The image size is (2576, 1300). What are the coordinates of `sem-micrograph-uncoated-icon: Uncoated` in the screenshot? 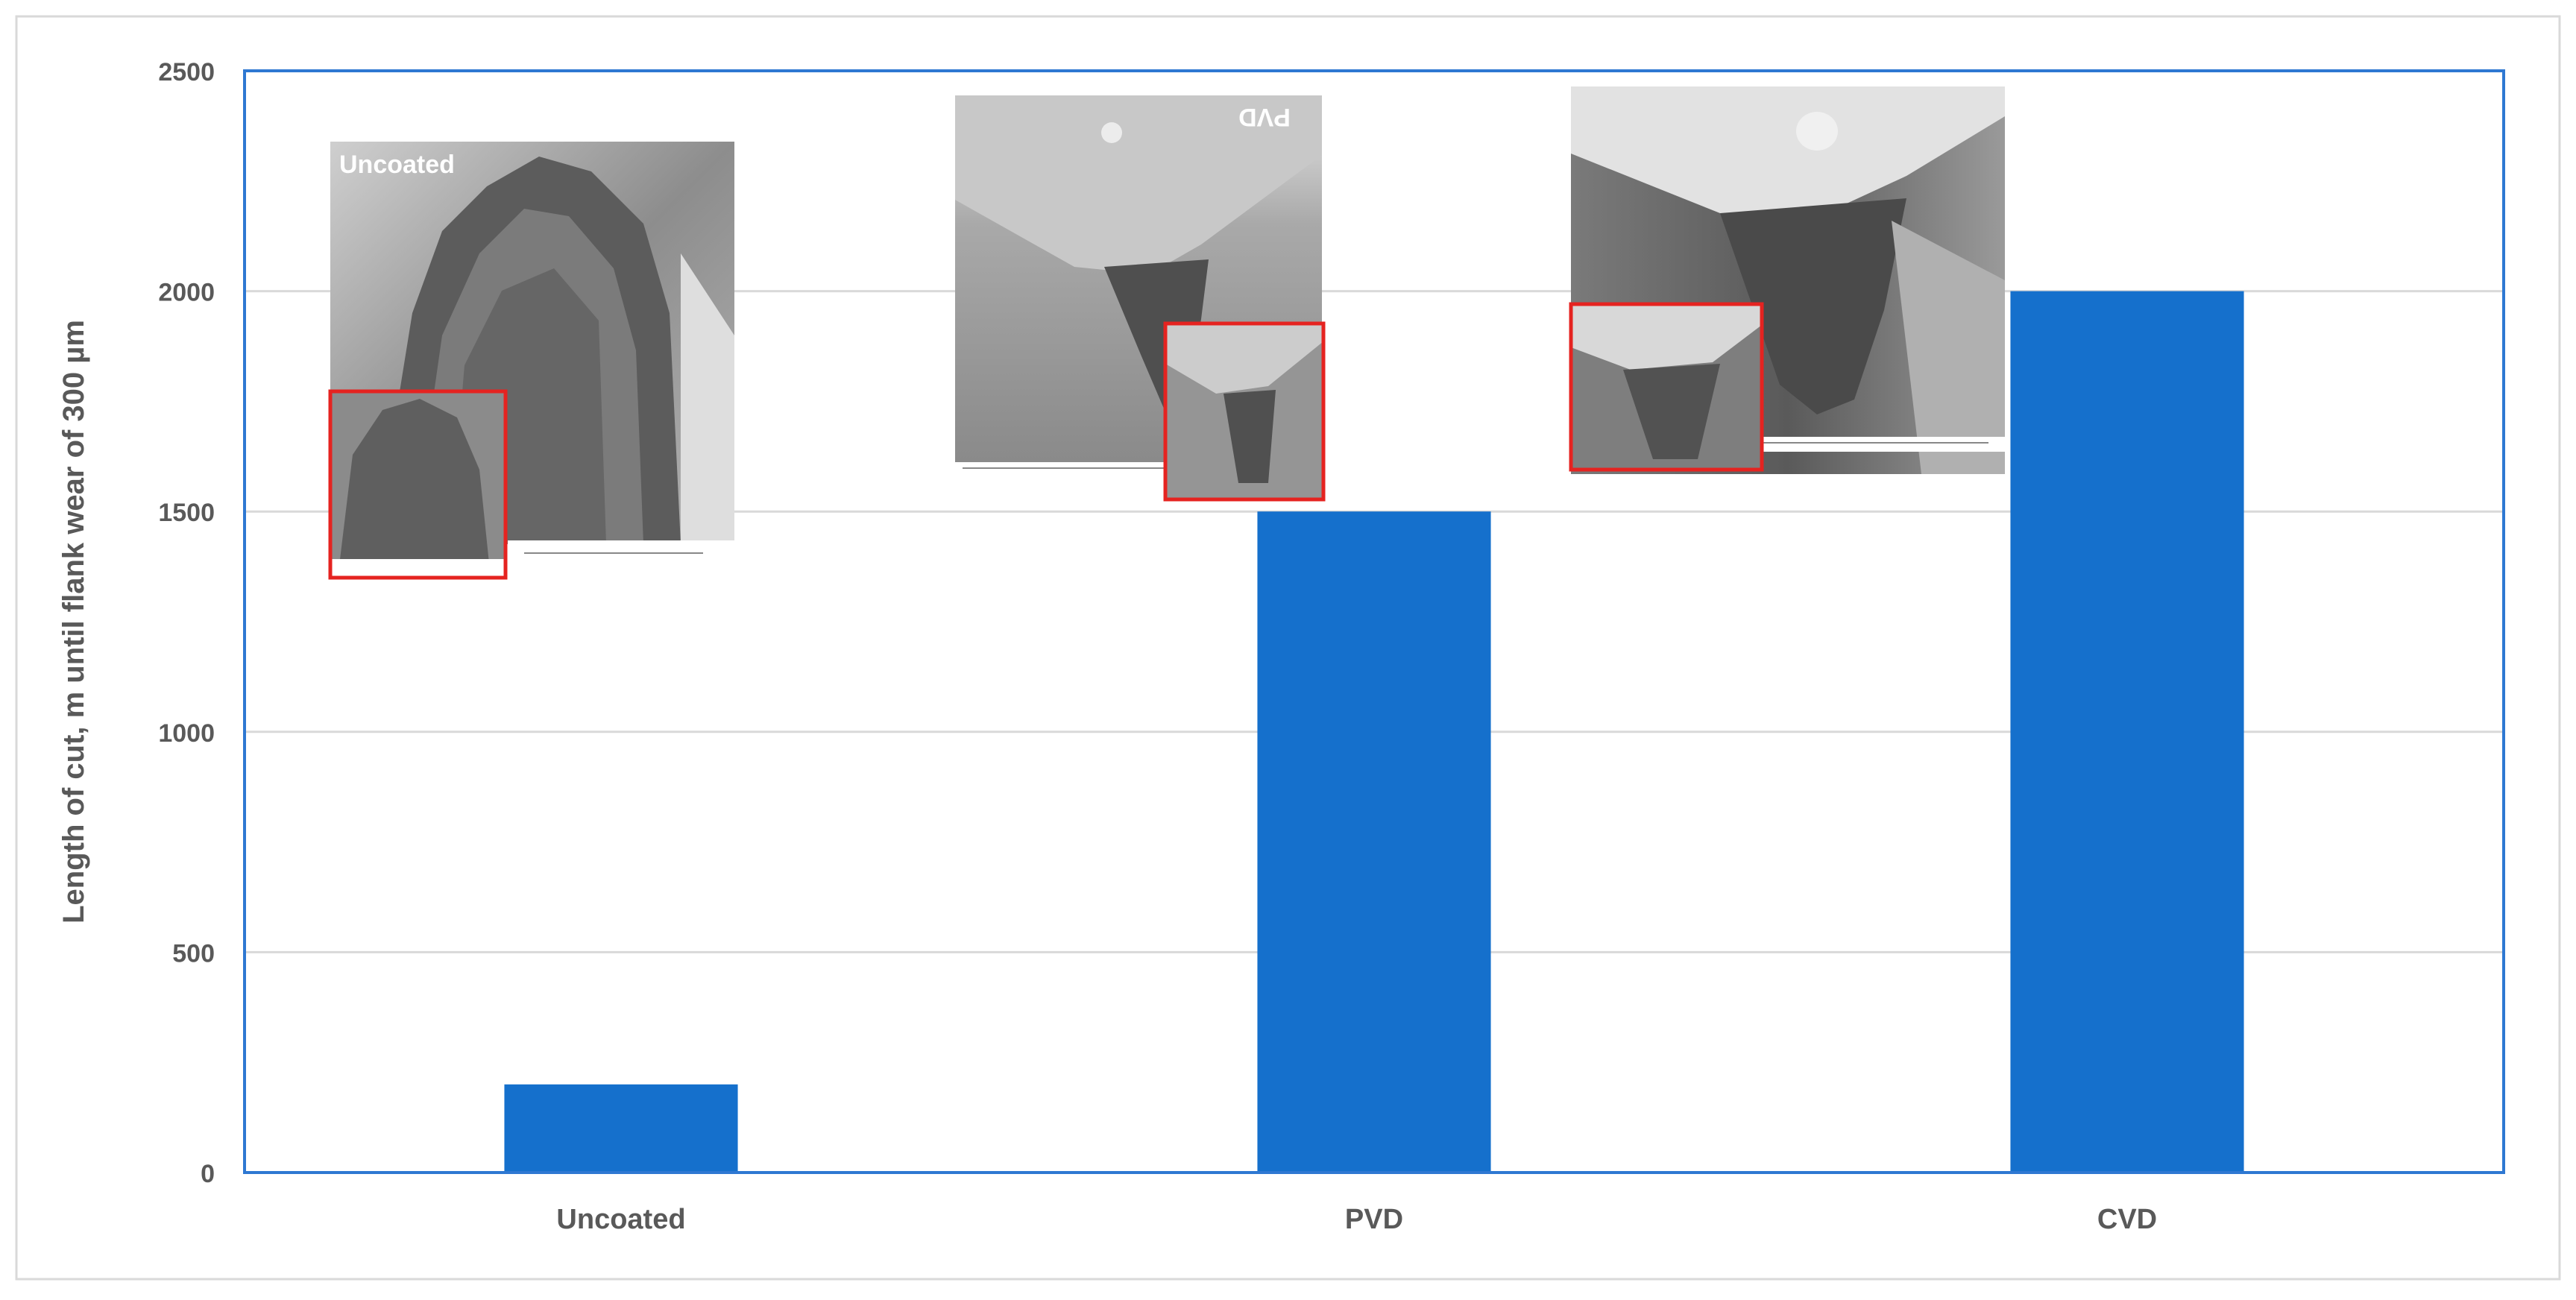 It's located at (531, 362).